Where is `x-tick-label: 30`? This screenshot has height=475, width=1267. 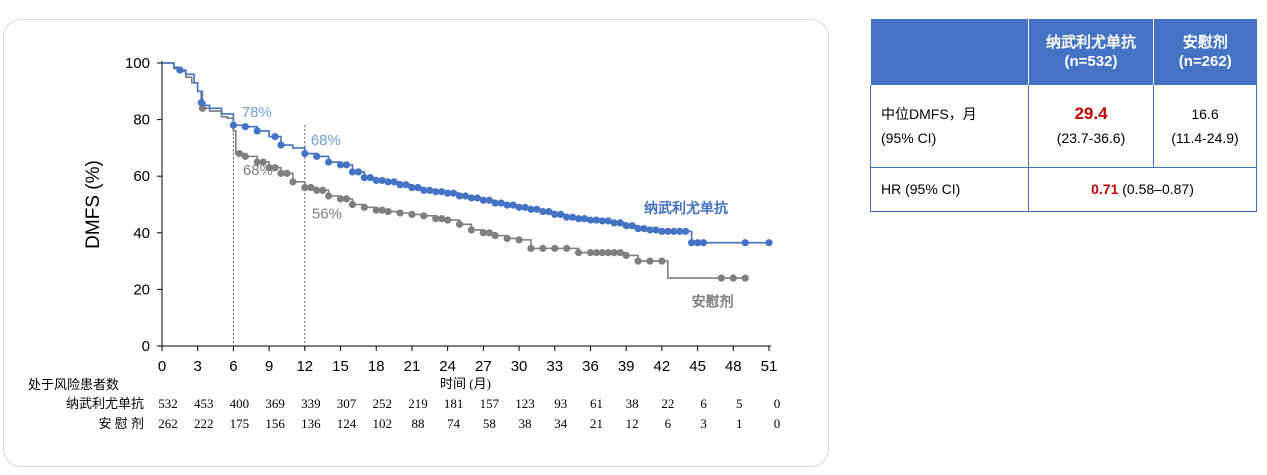 x-tick-label: 30 is located at coordinates (519, 366).